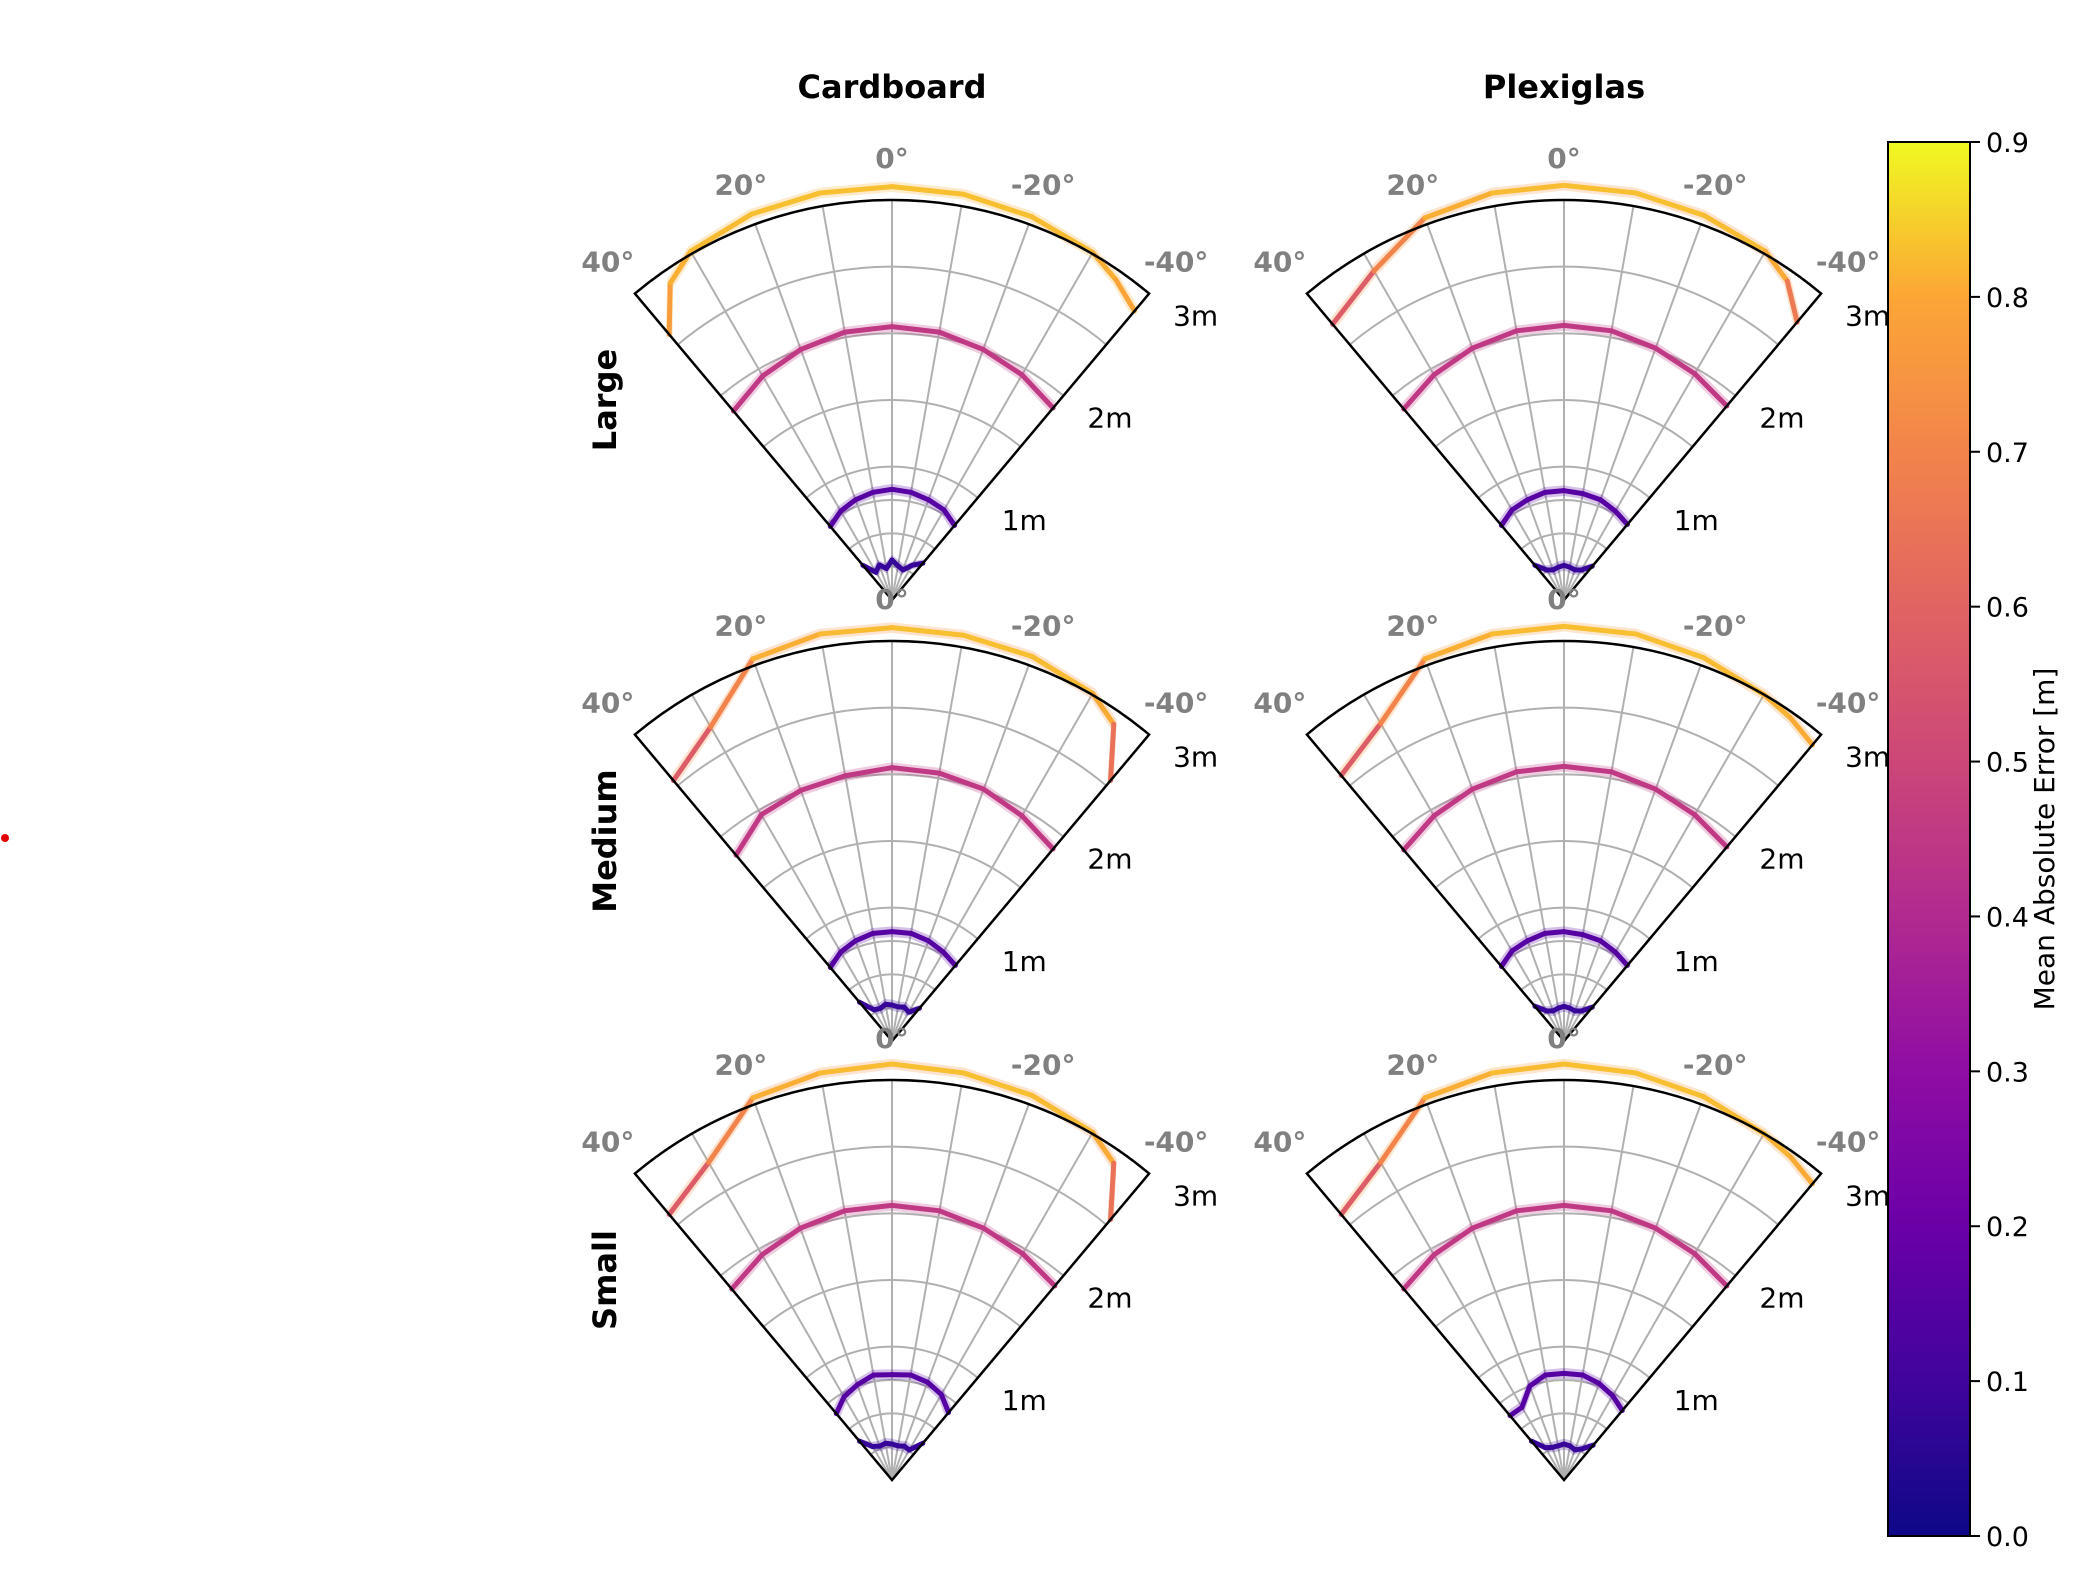 This screenshot has width=2094, height=1570. I want to click on polar-panel-medium-plexiglas: 40° 20° 0° -20° -40° 1m 2m 3m, so click(1571, 813).